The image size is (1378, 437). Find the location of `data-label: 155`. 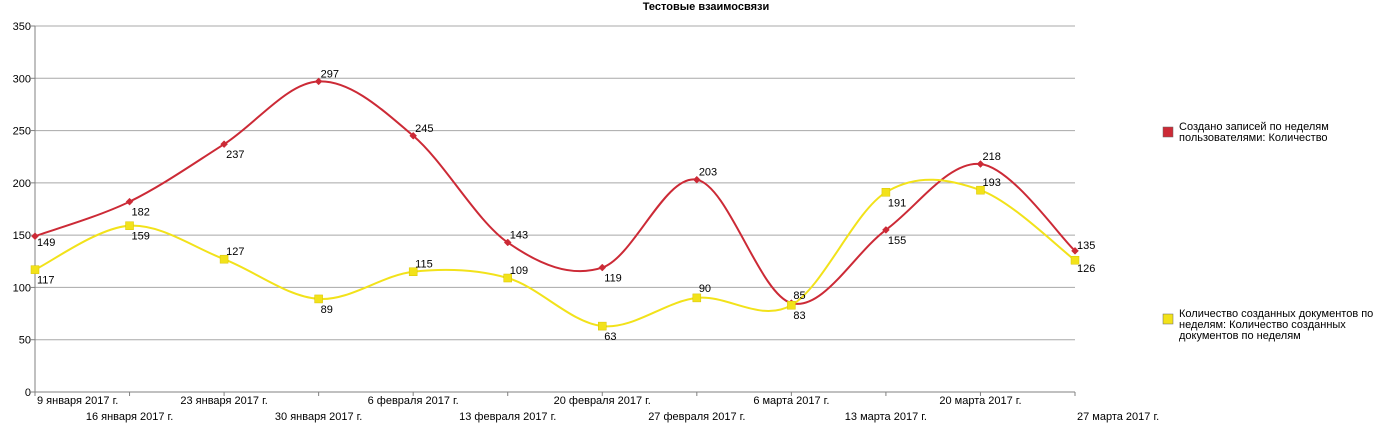

data-label: 155 is located at coordinates (897, 241).